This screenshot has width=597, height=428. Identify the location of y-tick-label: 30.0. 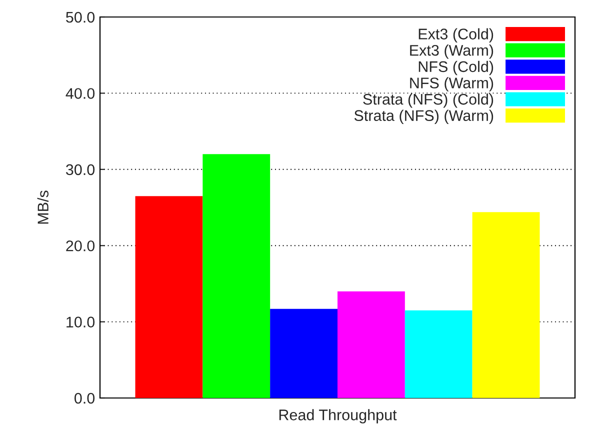
(80, 170).